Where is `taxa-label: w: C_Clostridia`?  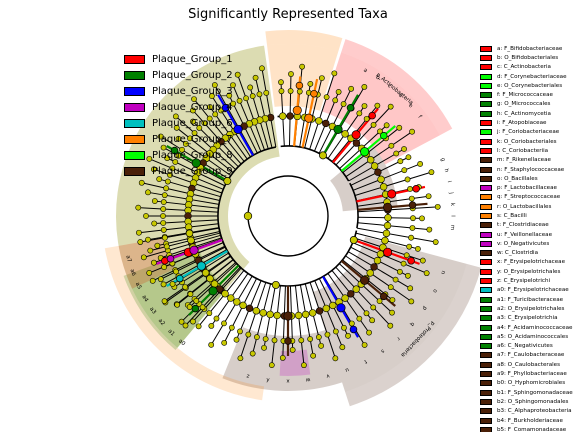
taxa-label: w: C_Clostridia is located at coordinates (518, 253).